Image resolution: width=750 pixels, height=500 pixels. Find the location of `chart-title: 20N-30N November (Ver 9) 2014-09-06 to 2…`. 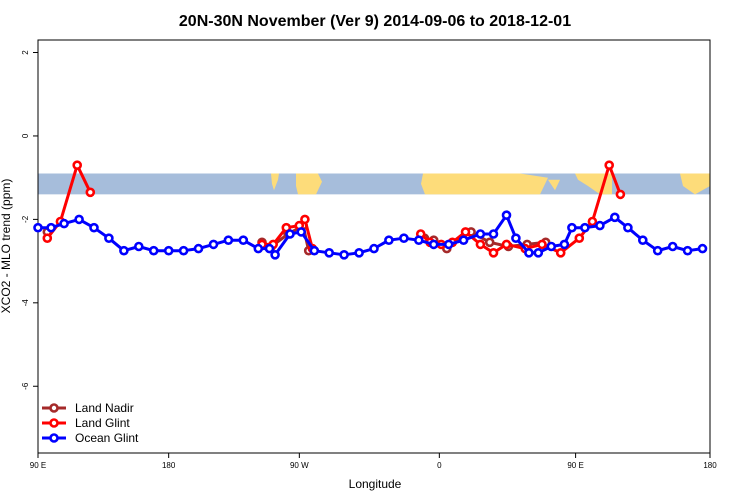

chart-title: 20N-30N November (Ver 9) 2014-09-06 to 2… is located at coordinates (375, 21).